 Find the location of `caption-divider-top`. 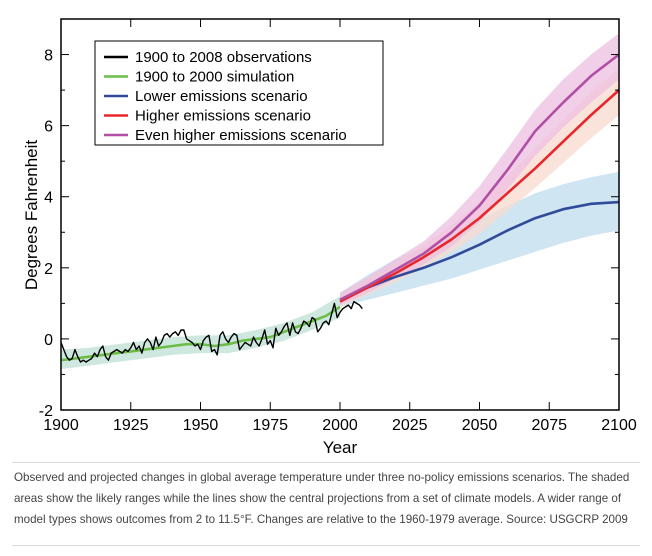

caption-divider-top is located at coordinates (326, 462).